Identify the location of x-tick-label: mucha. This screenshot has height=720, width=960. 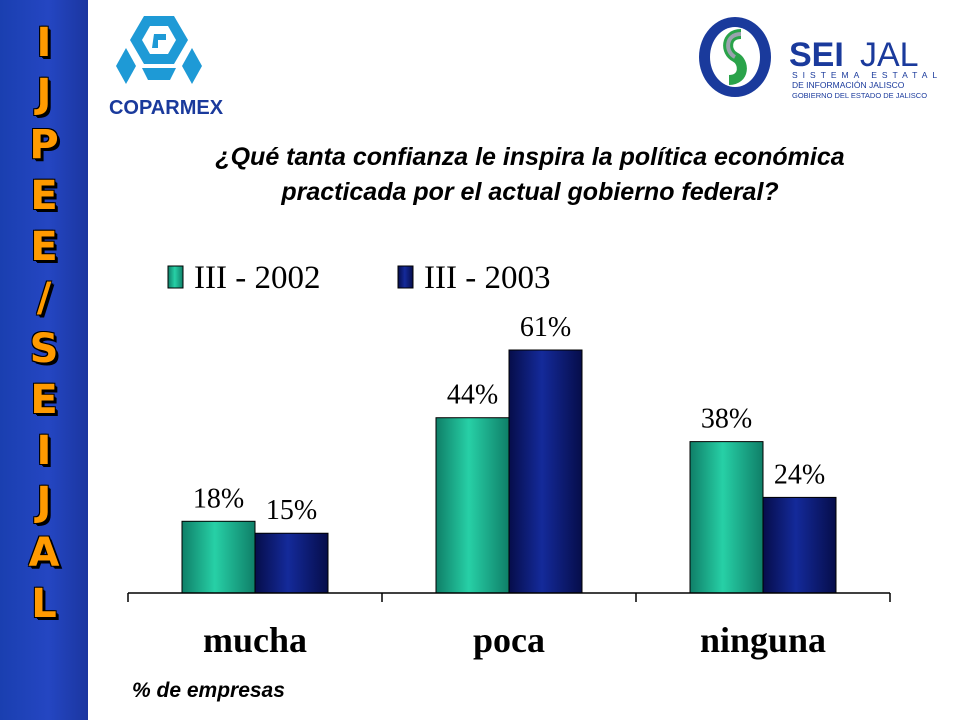
(255, 640).